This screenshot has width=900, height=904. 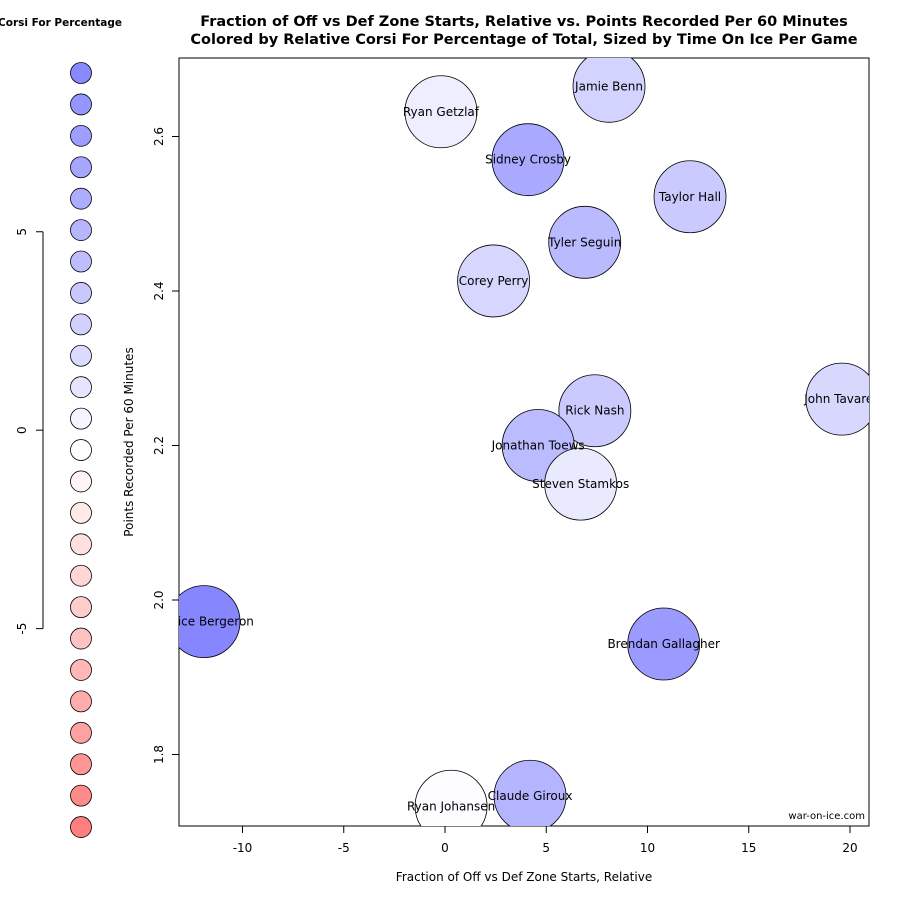 I want to click on legend-tick-label: 5, so click(x=22, y=232).